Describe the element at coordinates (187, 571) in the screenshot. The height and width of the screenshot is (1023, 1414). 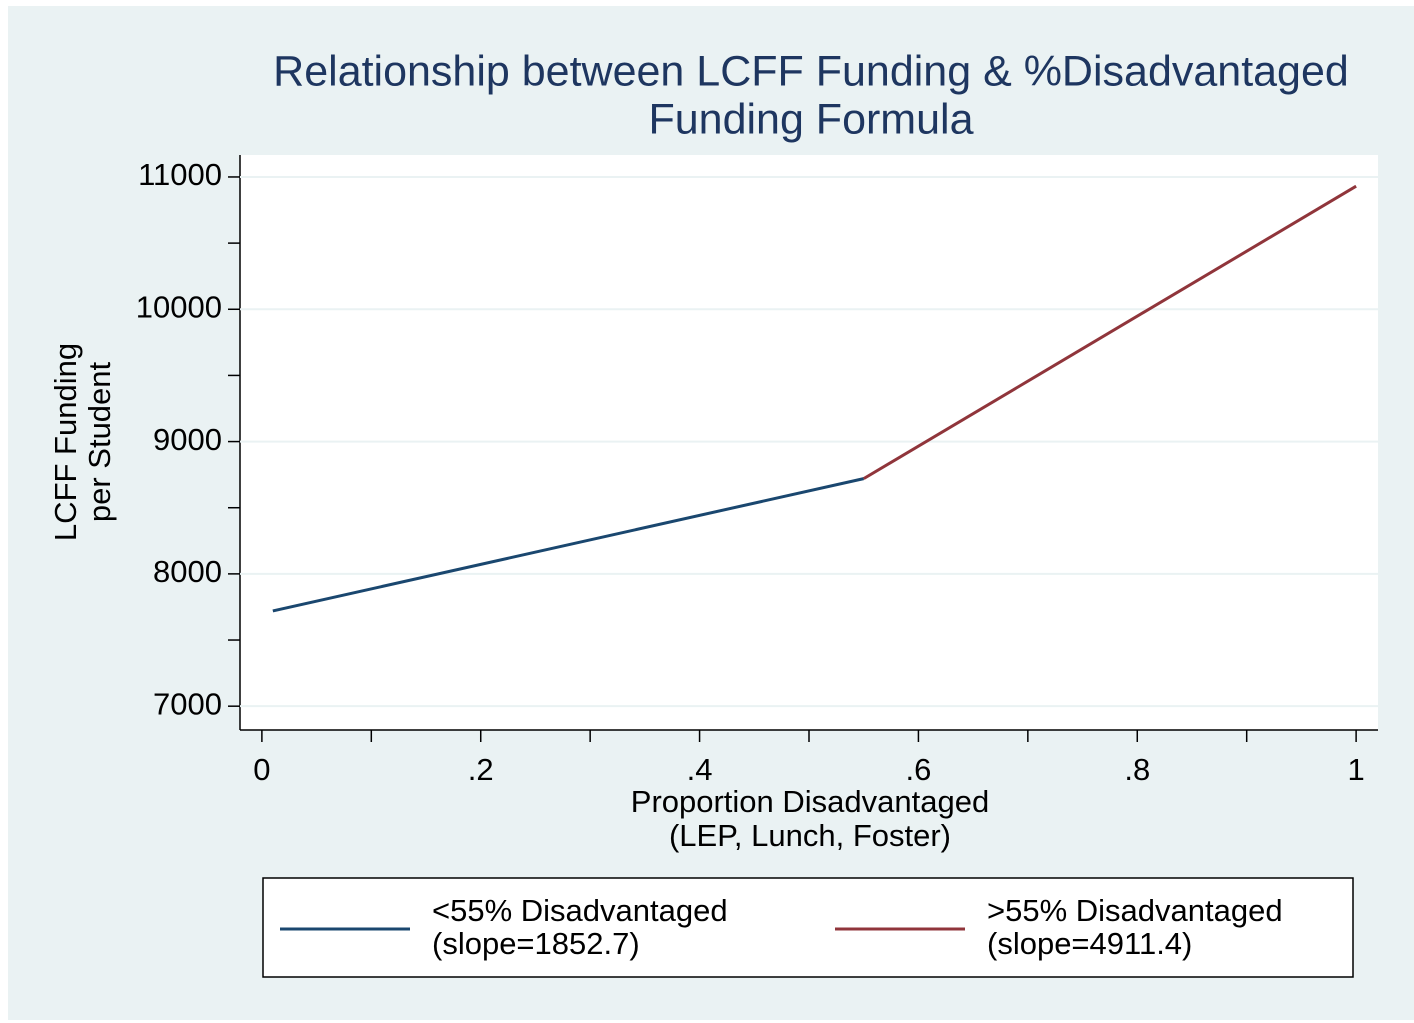
I see `y-tick-label: 8000` at that location.